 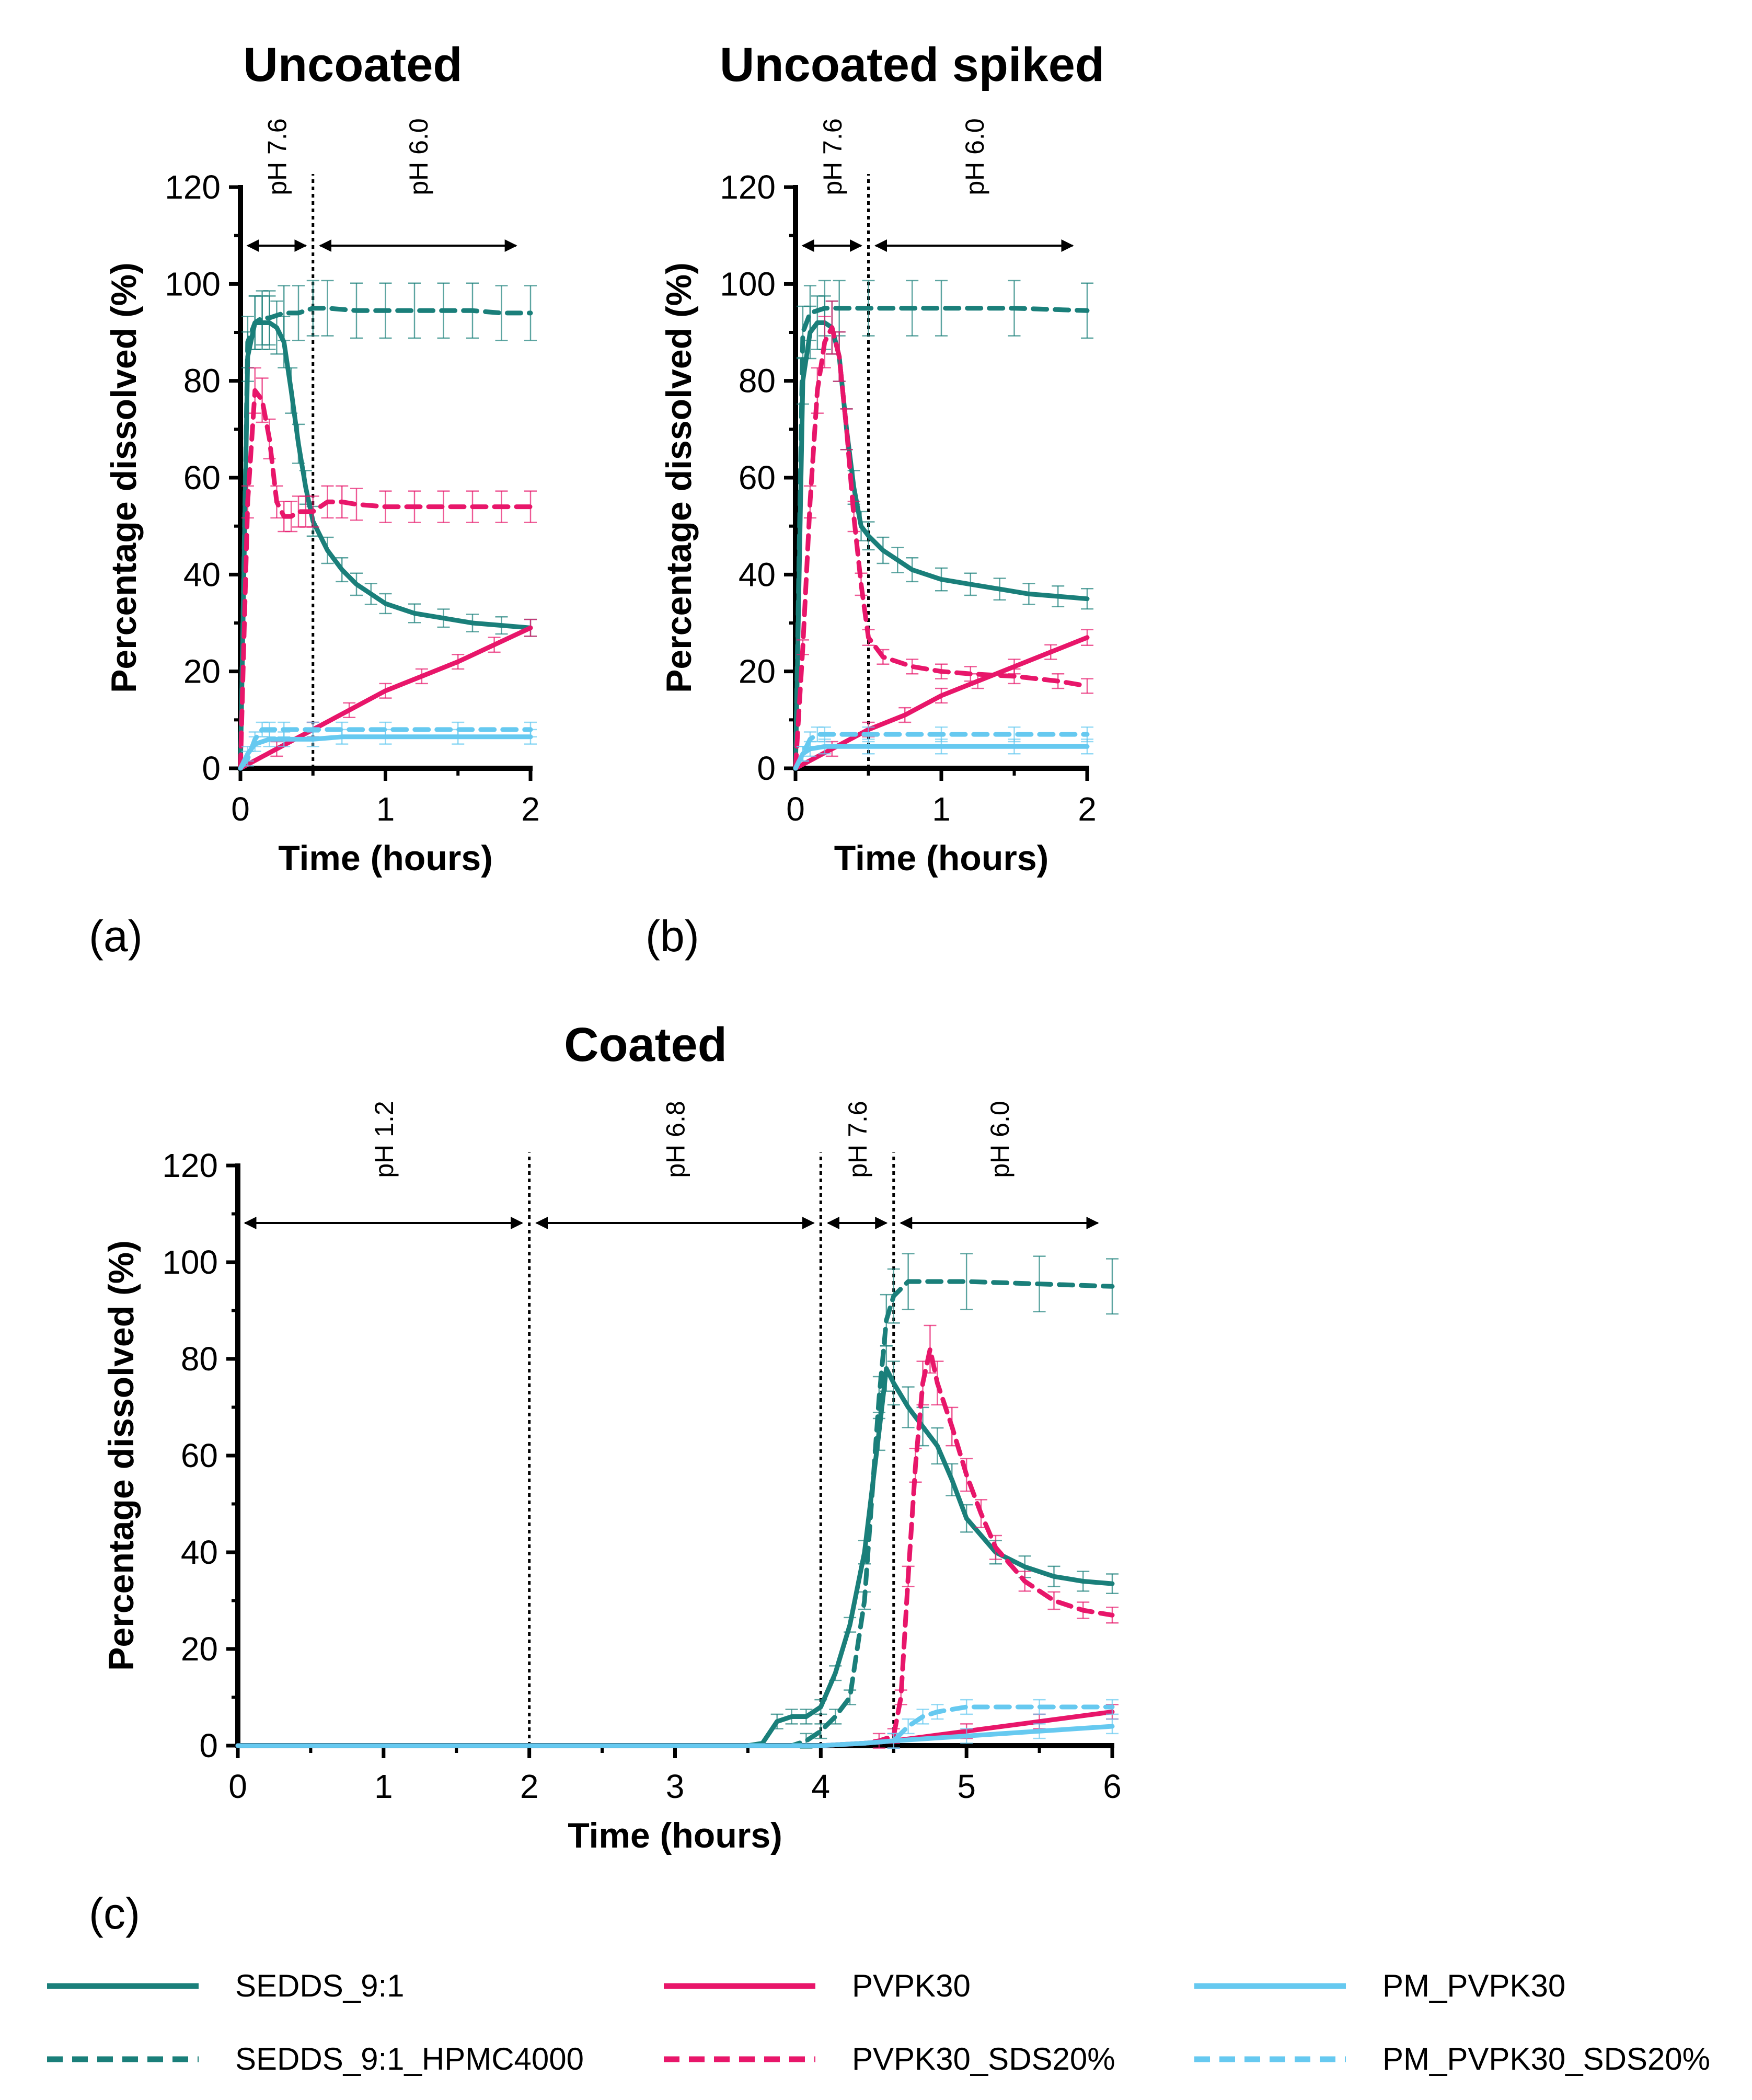 I want to click on phase-label: pH 1.2, so click(x=384, y=1139).